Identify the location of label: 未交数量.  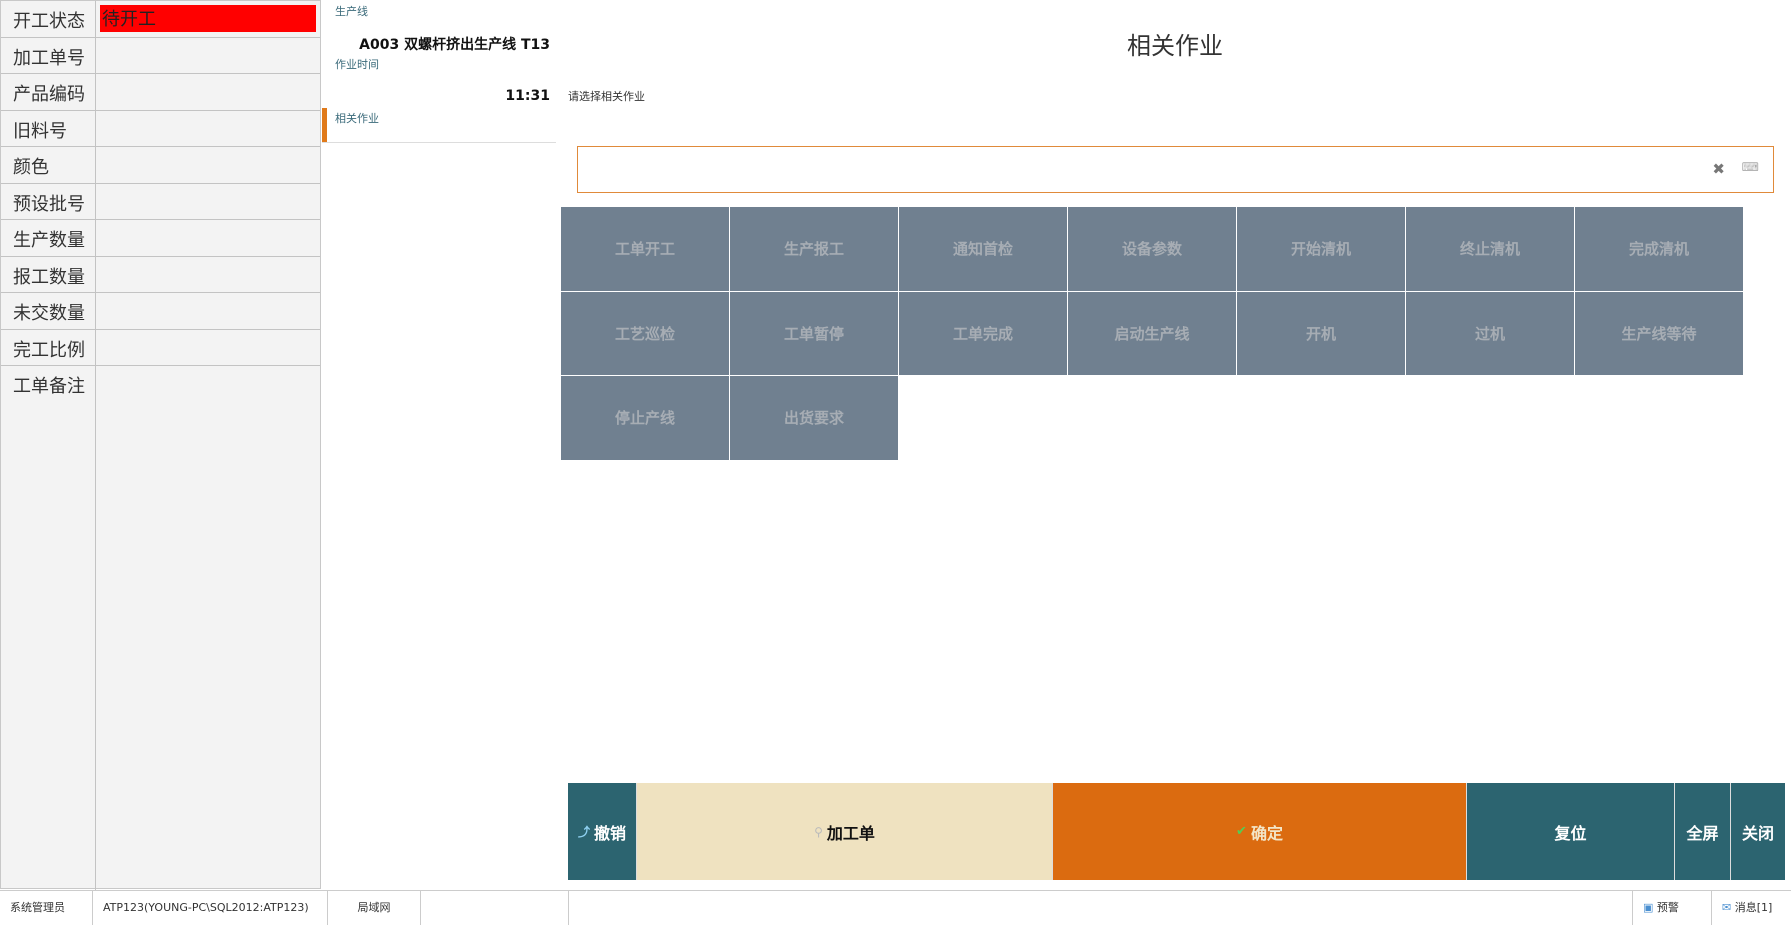
(48, 311).